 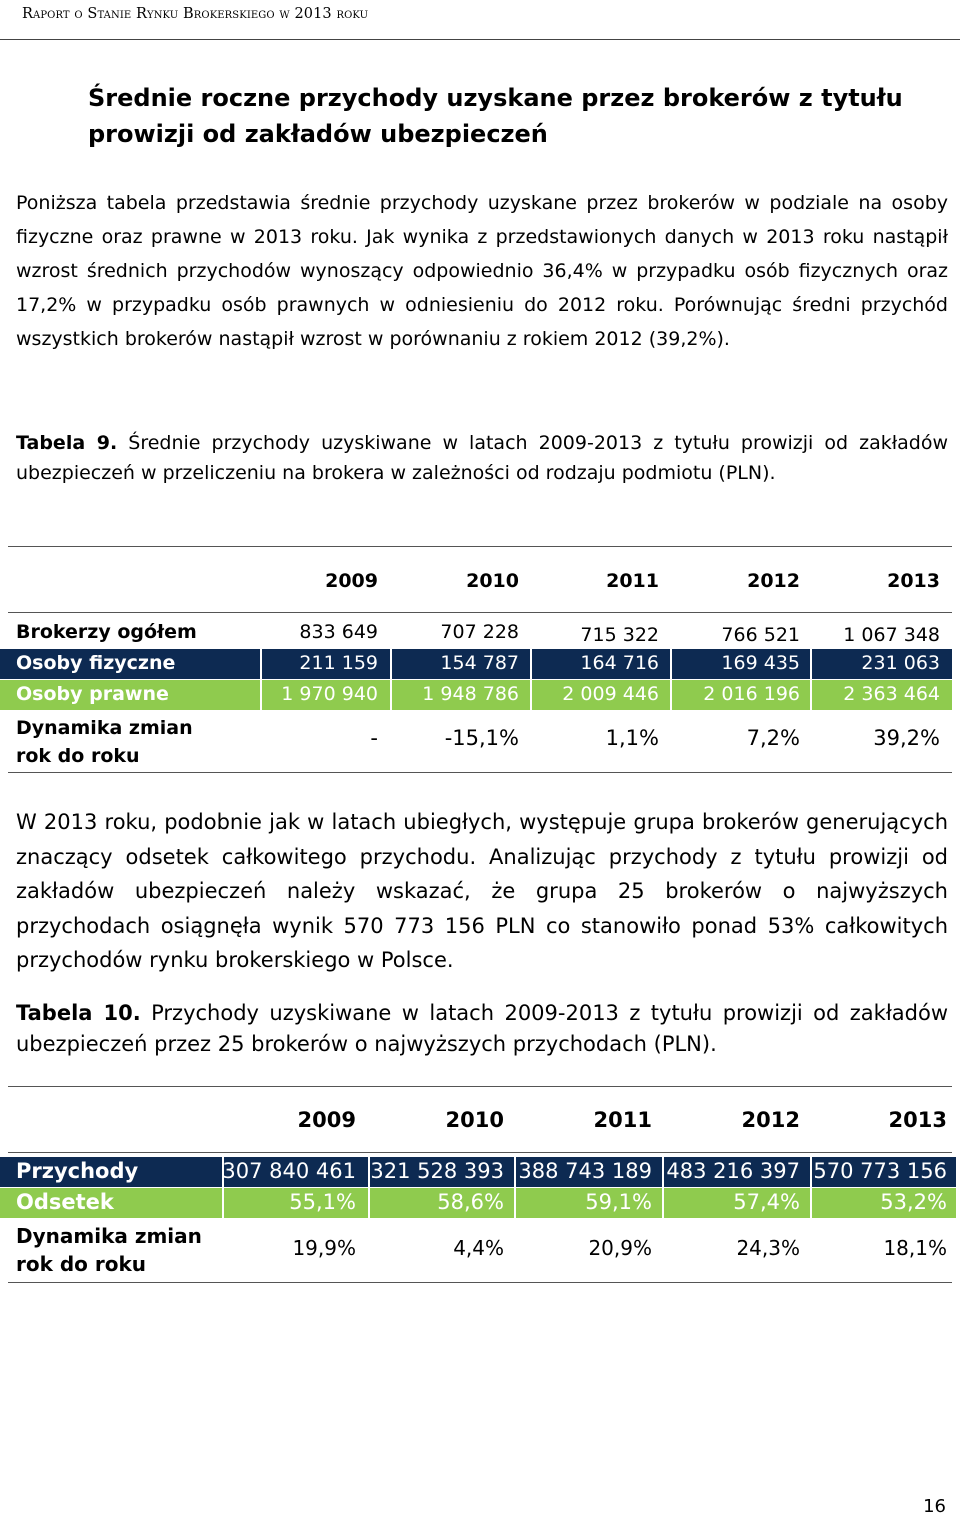 I want to click on table10-dynamics-value: 20,9%, so click(x=620, y=1248).